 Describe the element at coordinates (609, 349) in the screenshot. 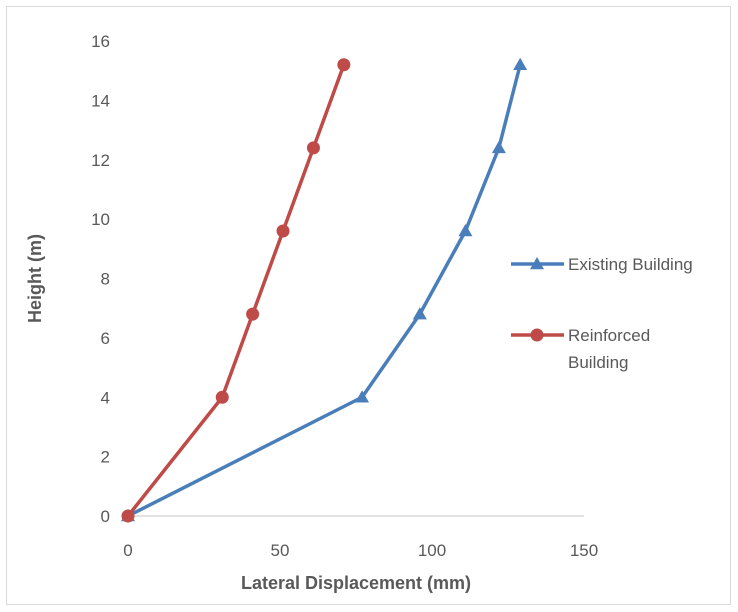

I see `legend-label: Reinforced Building` at that location.